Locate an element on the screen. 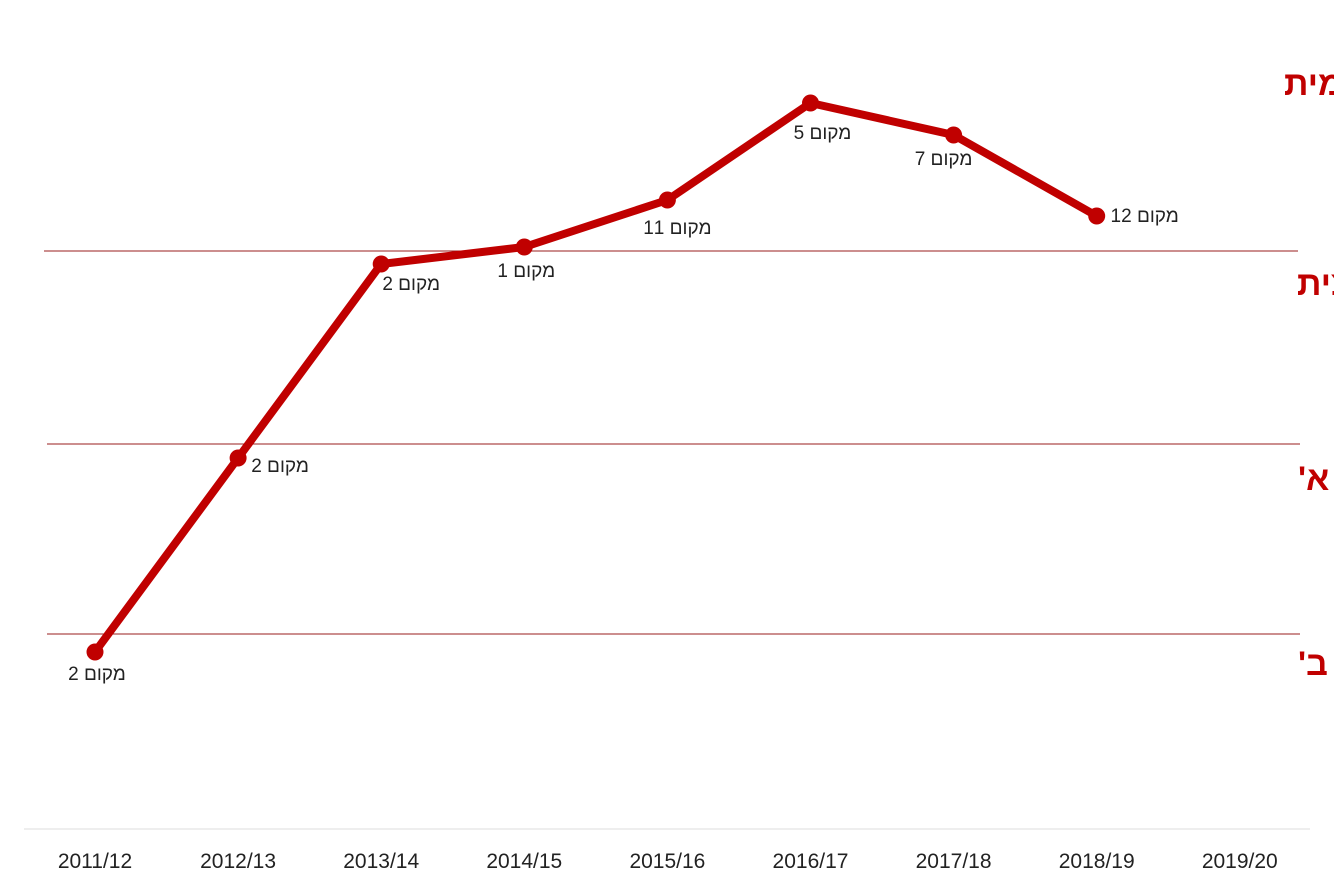 The width and height of the screenshot is (1334, 889). x-tick-label: 2013/14 is located at coordinates (381, 861).